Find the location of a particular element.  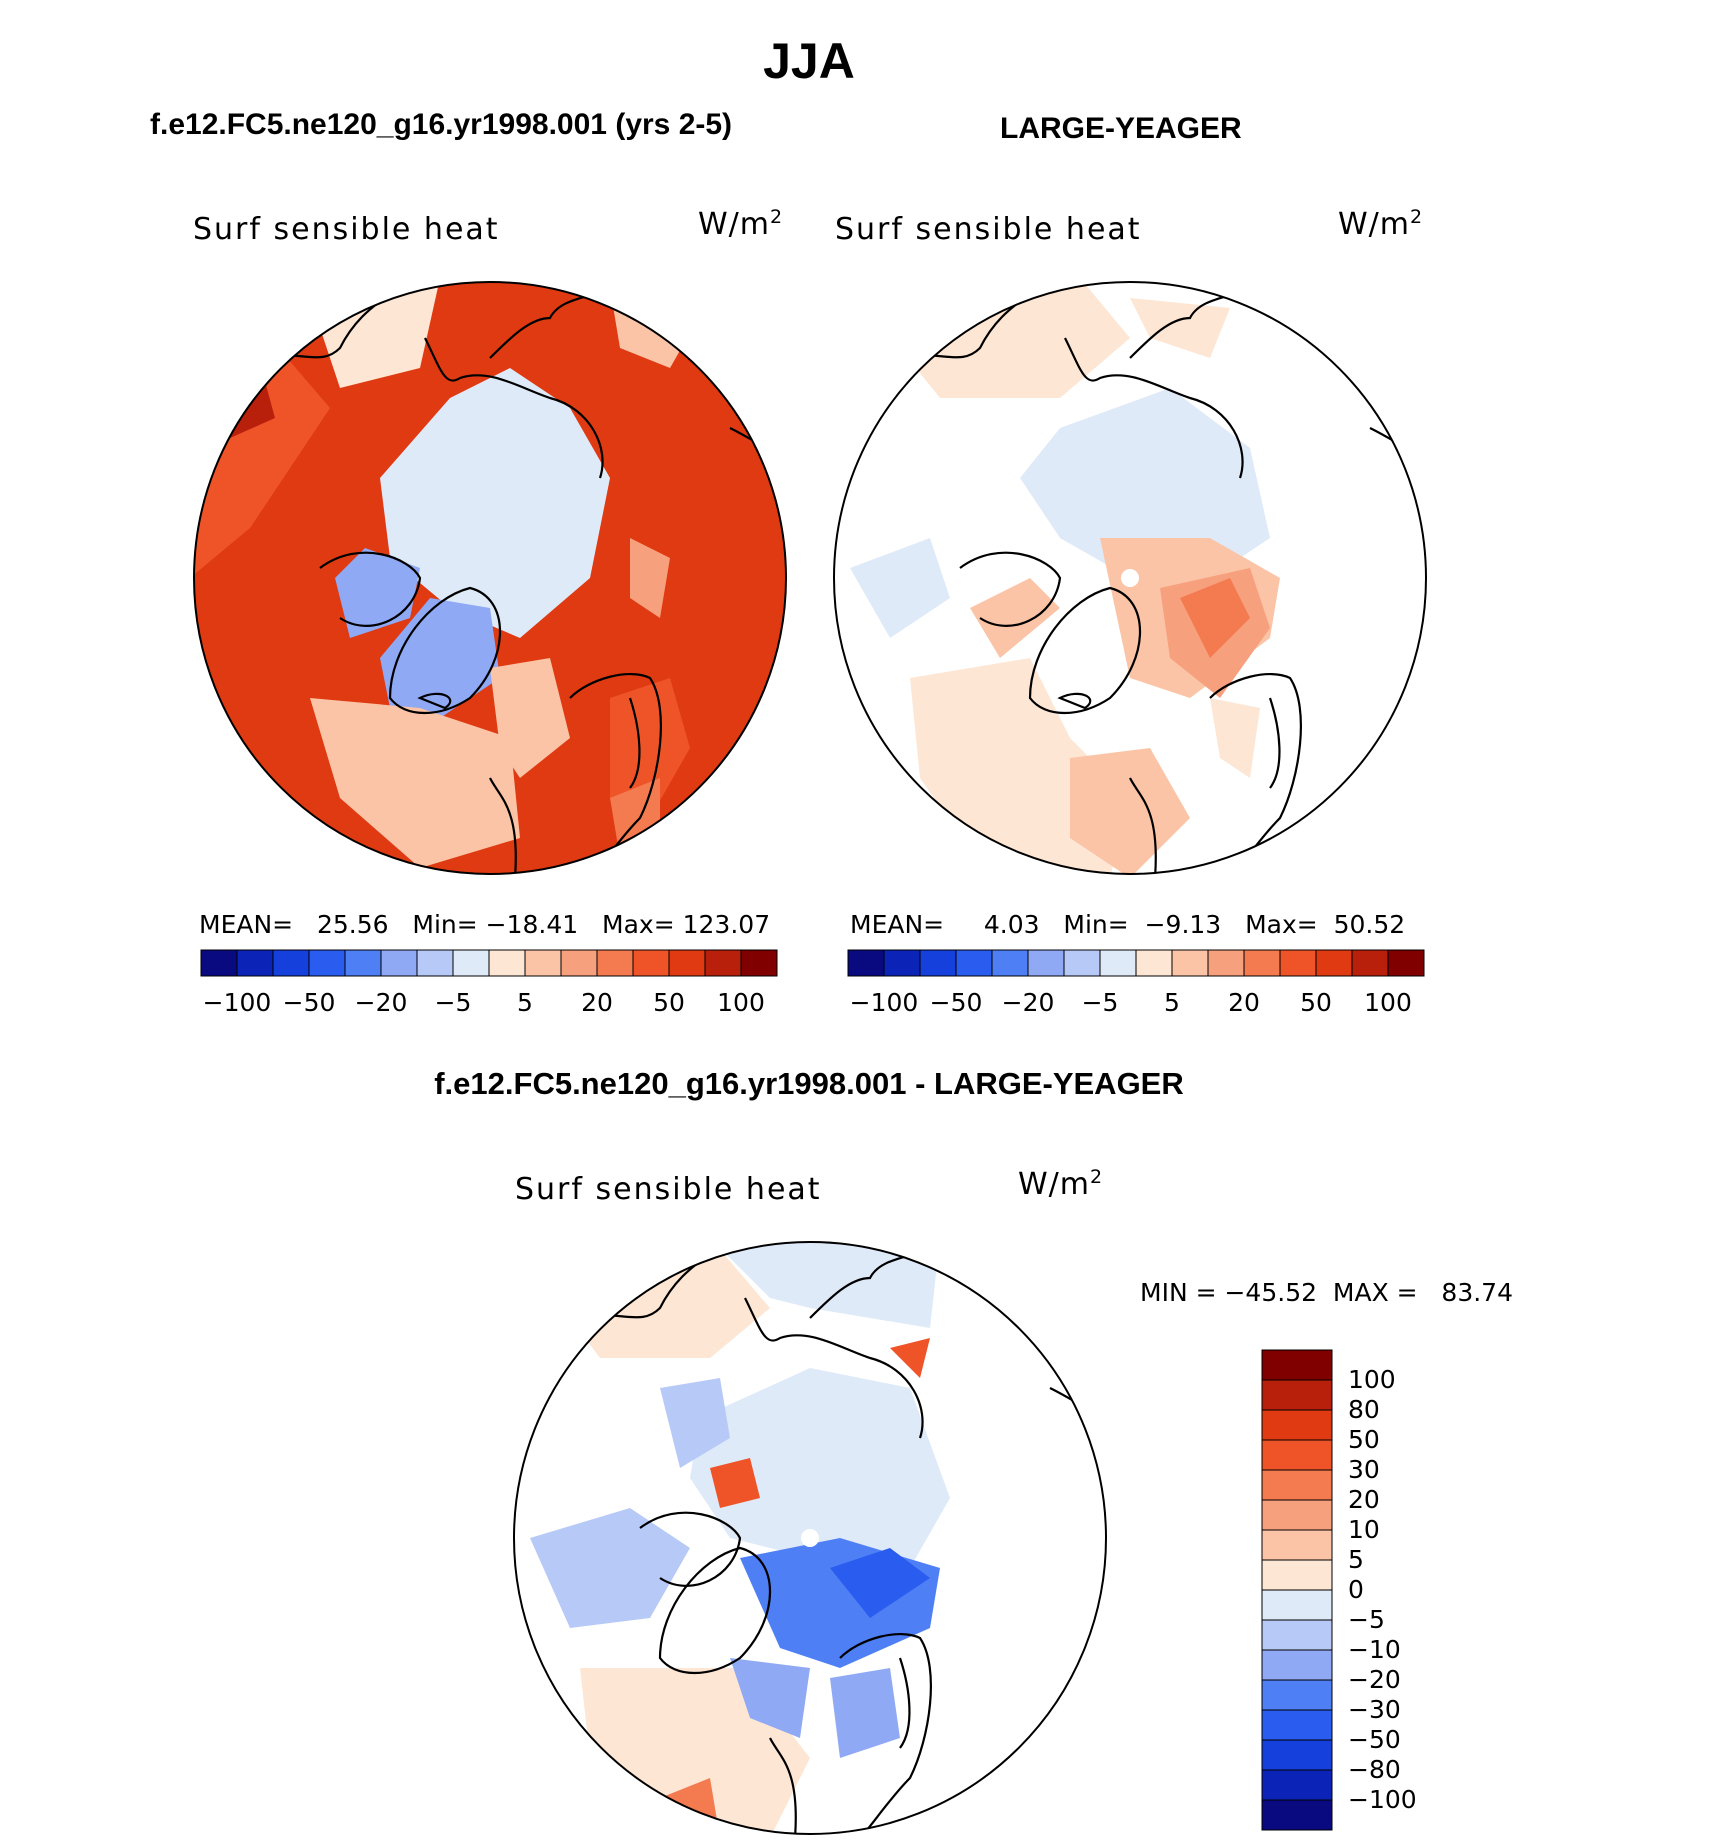

colorbar-diff-tick-label: −20 is located at coordinates (1374, 1679).